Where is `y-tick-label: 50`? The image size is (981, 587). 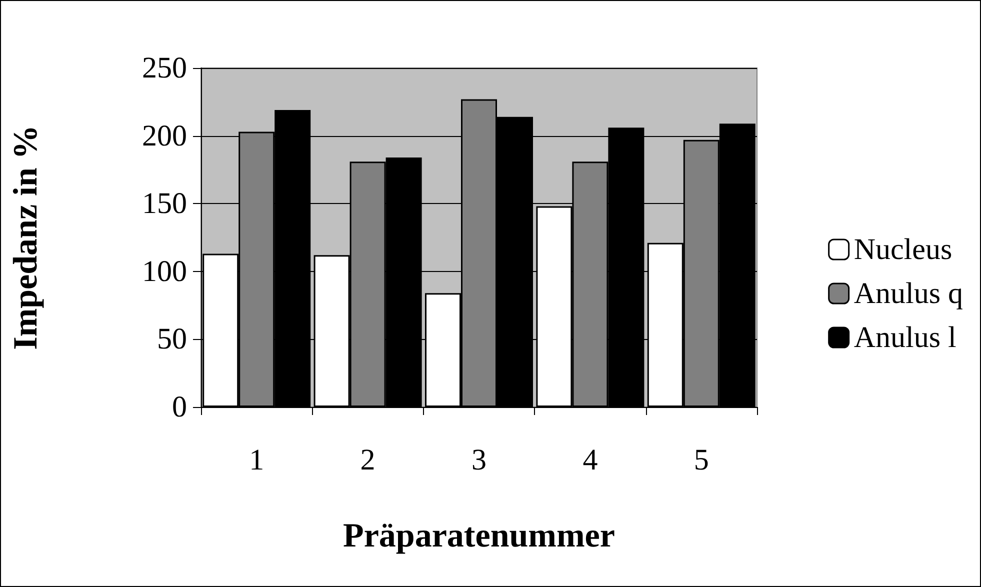 y-tick-label: 50 is located at coordinates (172, 339).